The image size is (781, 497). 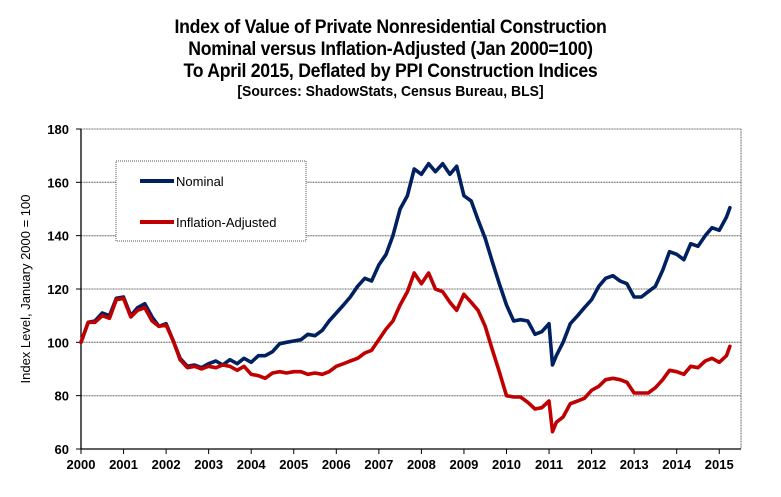 What do you see at coordinates (81, 464) in the screenshot?
I see `x-tick-label-2000: 2000` at bounding box center [81, 464].